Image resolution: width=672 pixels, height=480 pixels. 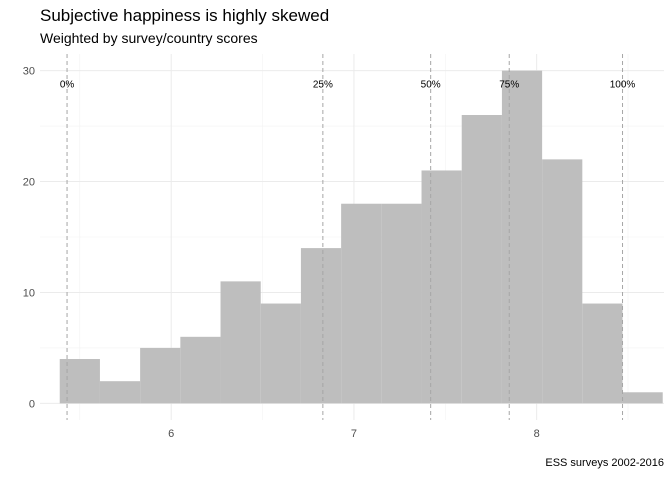 I want to click on y-tick-label-2: 20, so click(x=29, y=183).